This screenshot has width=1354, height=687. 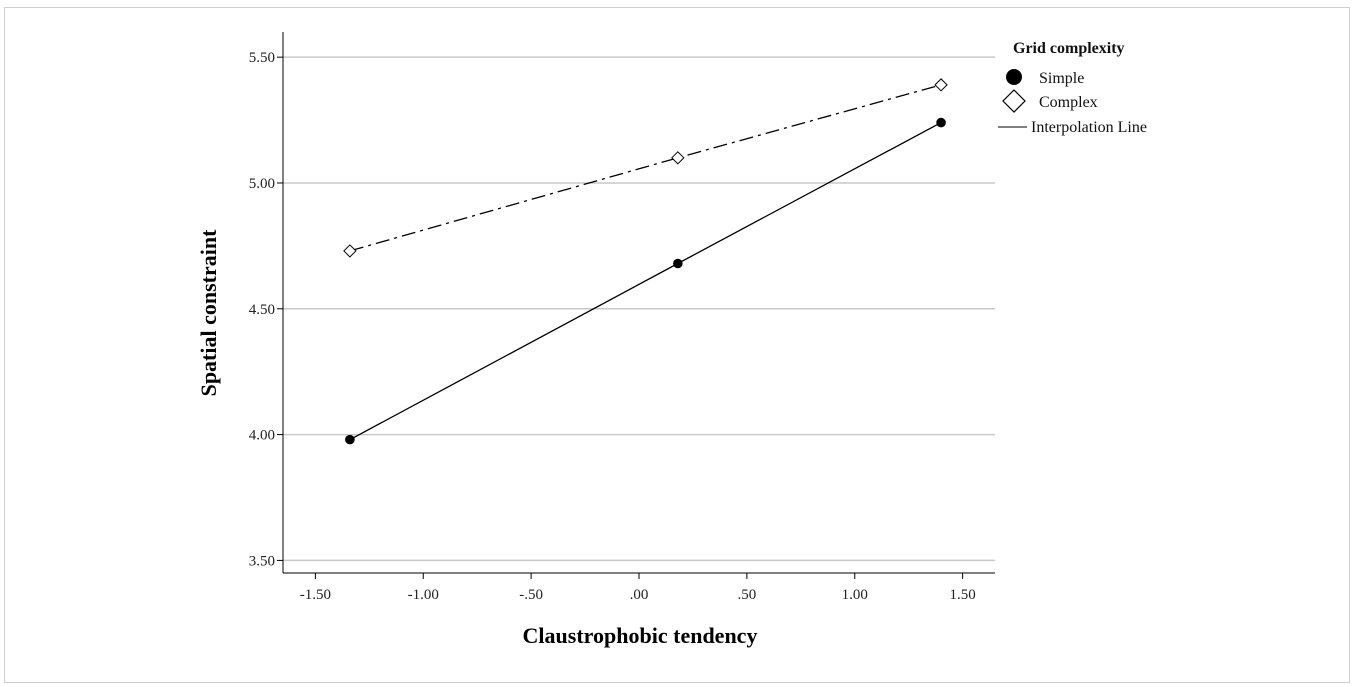 I want to click on x-tick-label: .00, so click(x=639, y=595).